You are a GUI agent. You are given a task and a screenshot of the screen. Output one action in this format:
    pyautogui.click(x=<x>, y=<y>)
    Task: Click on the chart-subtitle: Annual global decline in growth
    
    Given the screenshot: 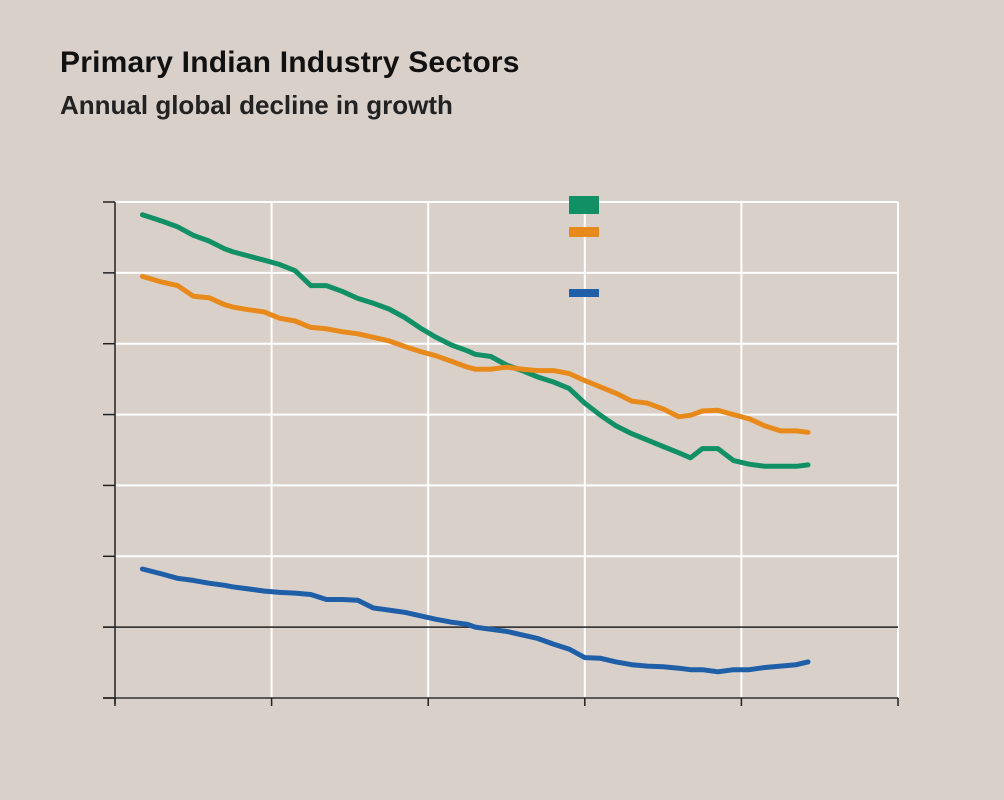 What is the action you would take?
    pyautogui.click(x=256, y=105)
    